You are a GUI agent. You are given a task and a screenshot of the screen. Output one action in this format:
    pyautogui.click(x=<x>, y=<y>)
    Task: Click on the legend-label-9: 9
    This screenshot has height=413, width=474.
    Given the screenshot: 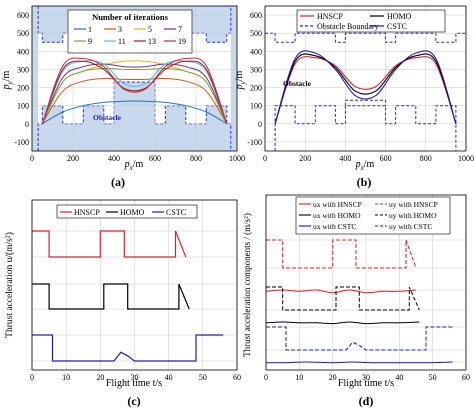 What is the action you would take?
    pyautogui.click(x=90, y=41)
    